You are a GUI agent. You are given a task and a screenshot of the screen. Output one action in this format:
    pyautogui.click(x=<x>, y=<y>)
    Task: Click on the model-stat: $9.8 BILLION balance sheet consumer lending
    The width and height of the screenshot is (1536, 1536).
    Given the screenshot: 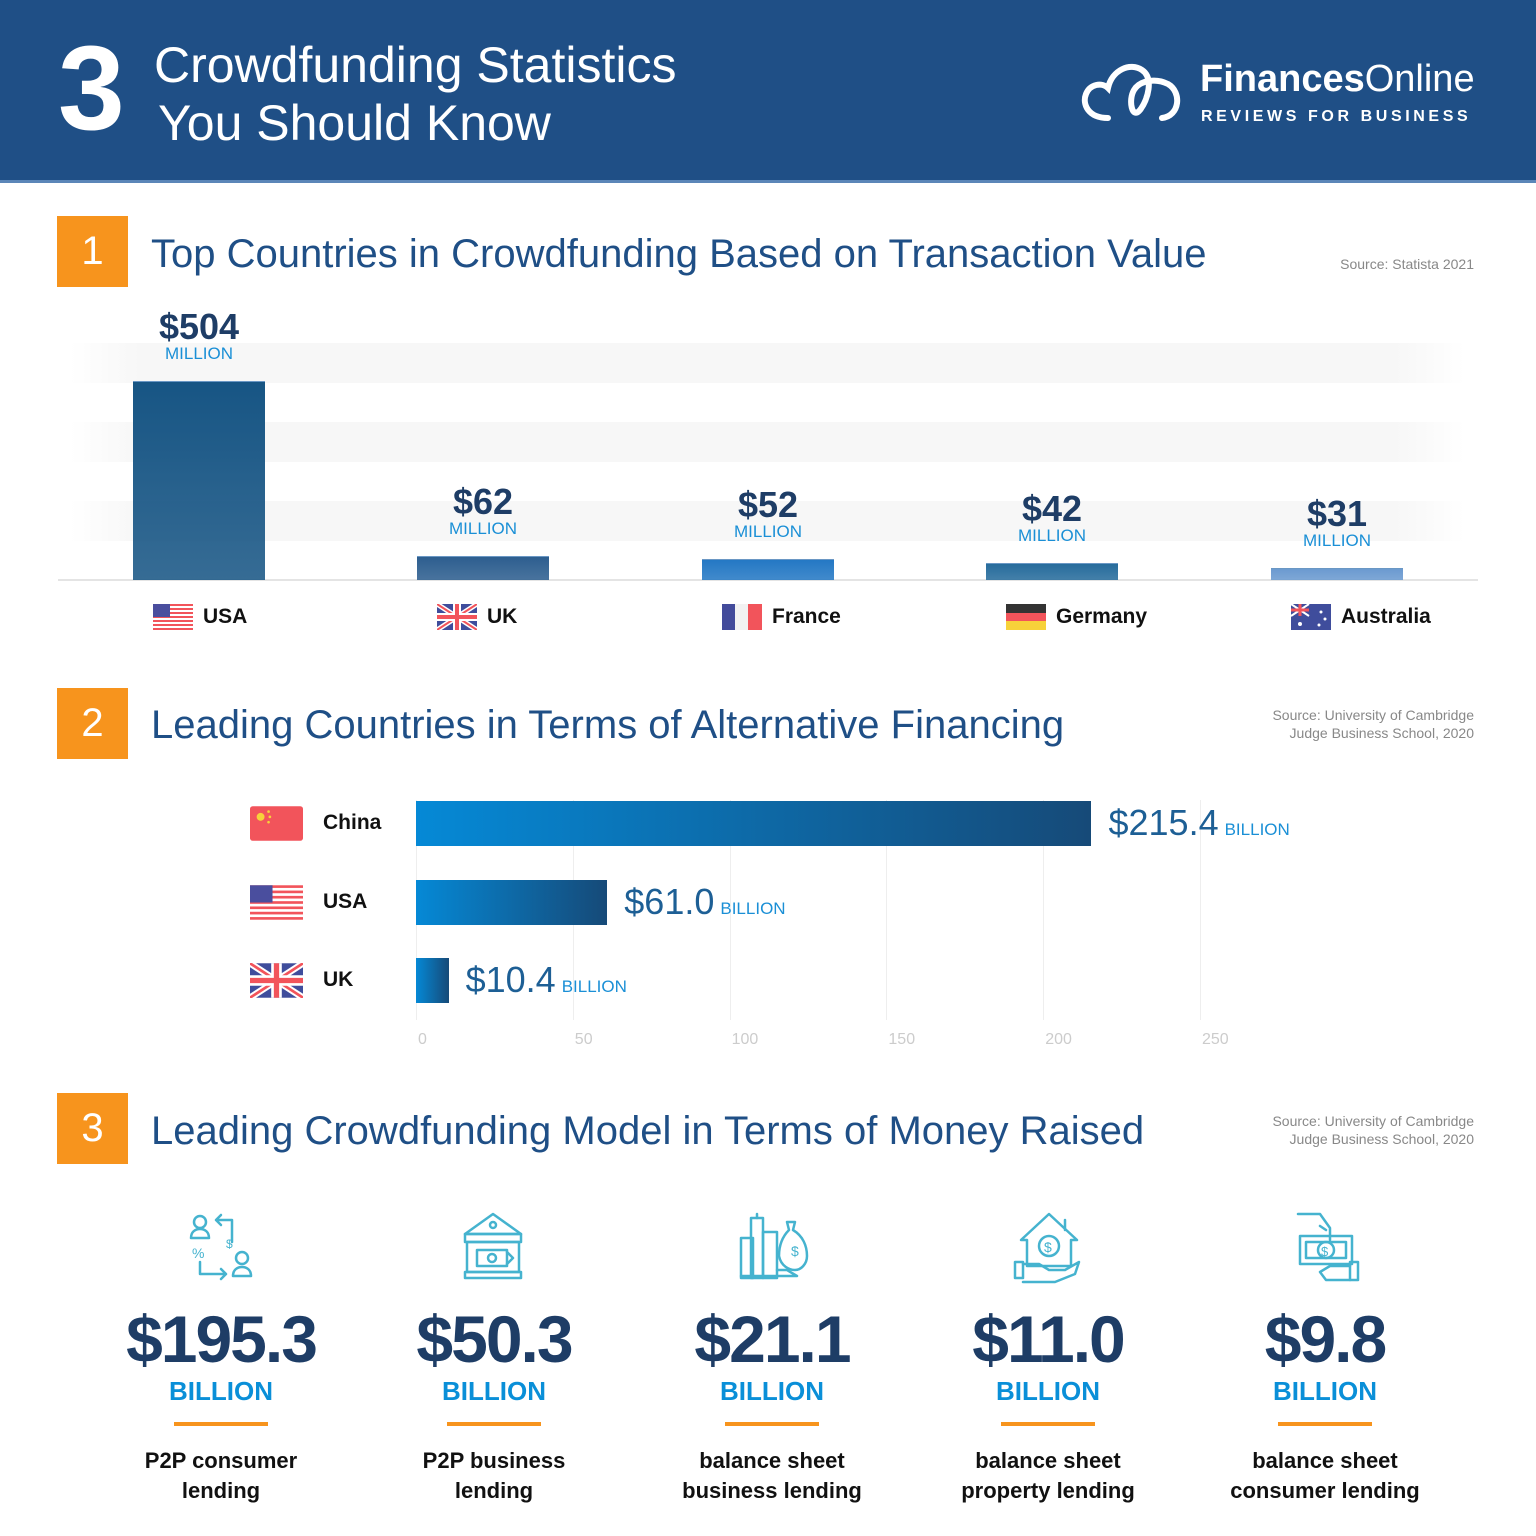 What is the action you would take?
    pyautogui.click(x=1325, y=1406)
    